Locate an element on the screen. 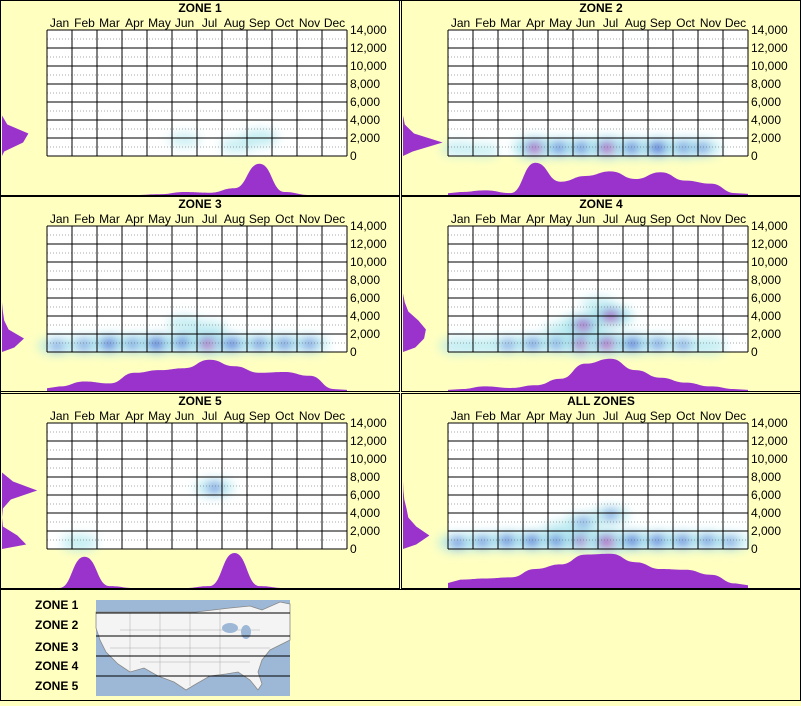  month-label: Aug is located at coordinates (234, 416).